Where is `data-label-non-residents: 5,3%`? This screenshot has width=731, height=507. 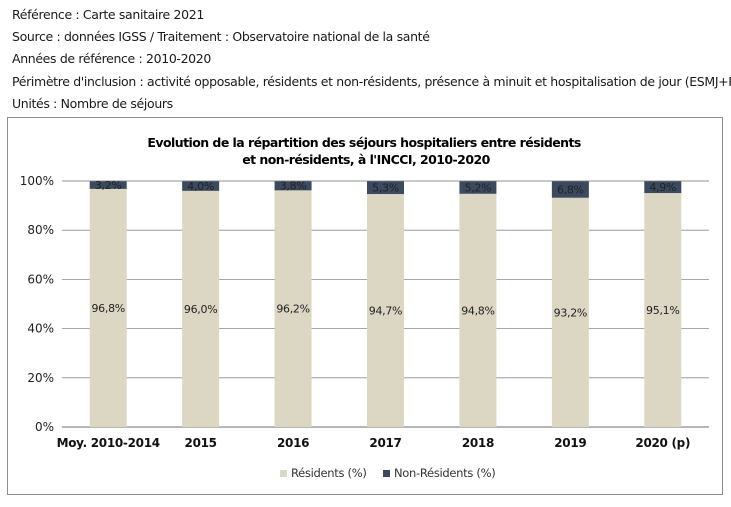 data-label-non-residents: 5,3% is located at coordinates (385, 188).